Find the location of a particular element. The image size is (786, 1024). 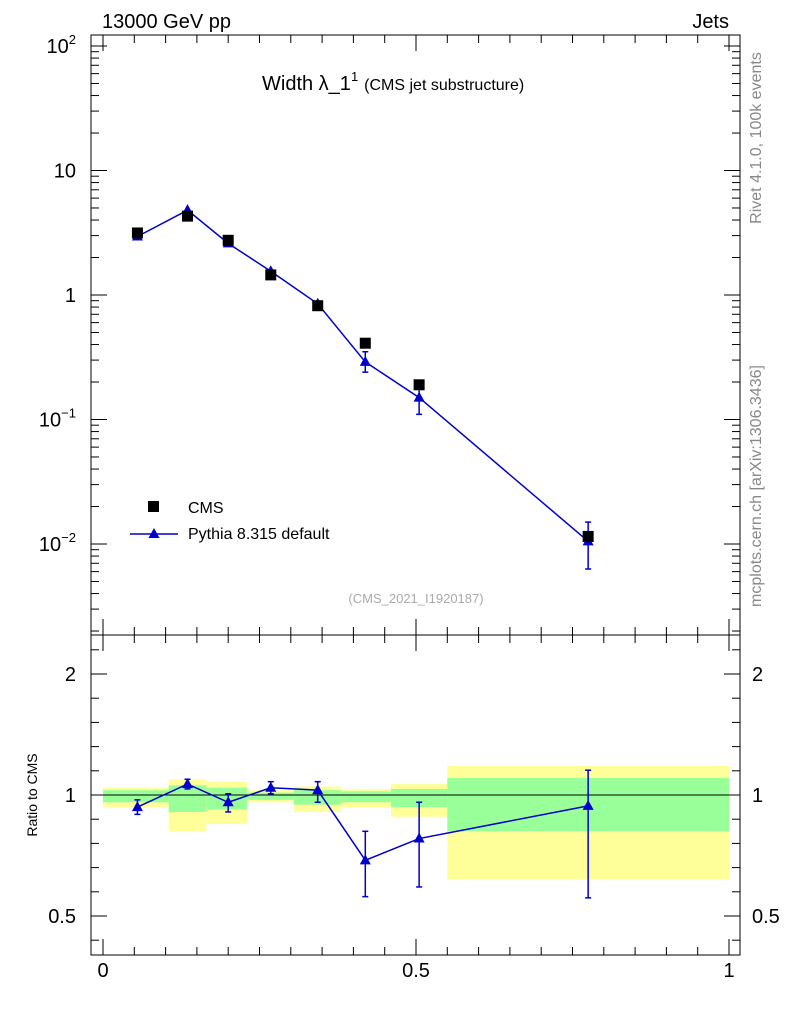

ratio-uncertainty-bands is located at coordinates (416, 822).